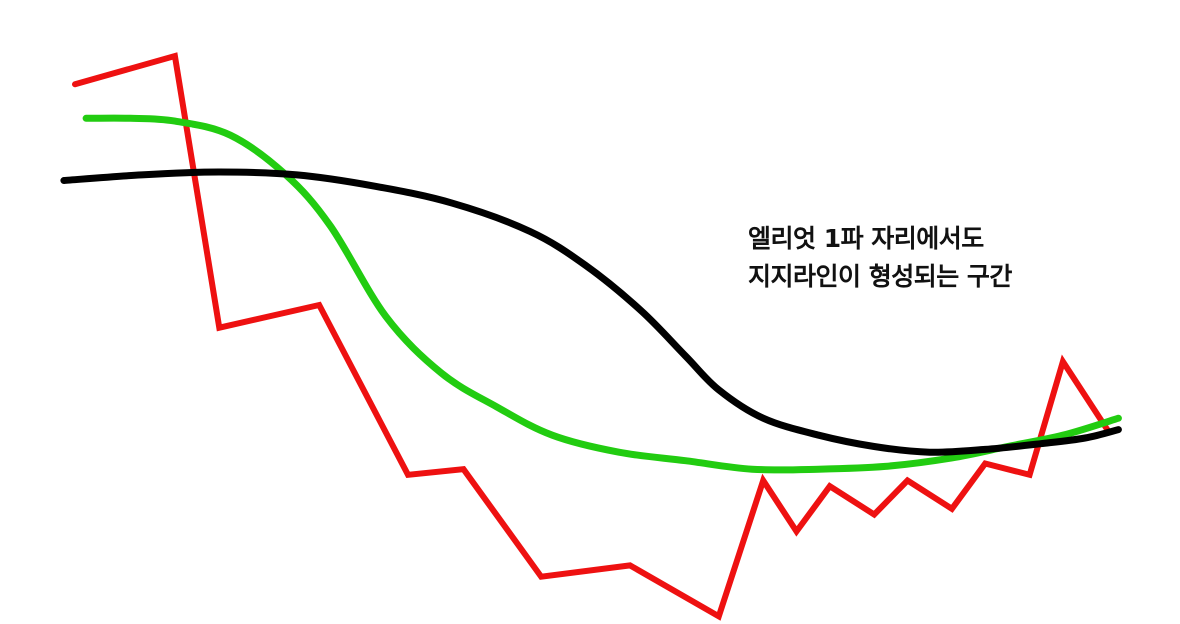 The height and width of the screenshot is (624, 1180). What do you see at coordinates (880, 258) in the screenshot?
I see `chart-annotation: 엘리엇 1파 자리에서도 지지라인이 형성되는 구간` at bounding box center [880, 258].